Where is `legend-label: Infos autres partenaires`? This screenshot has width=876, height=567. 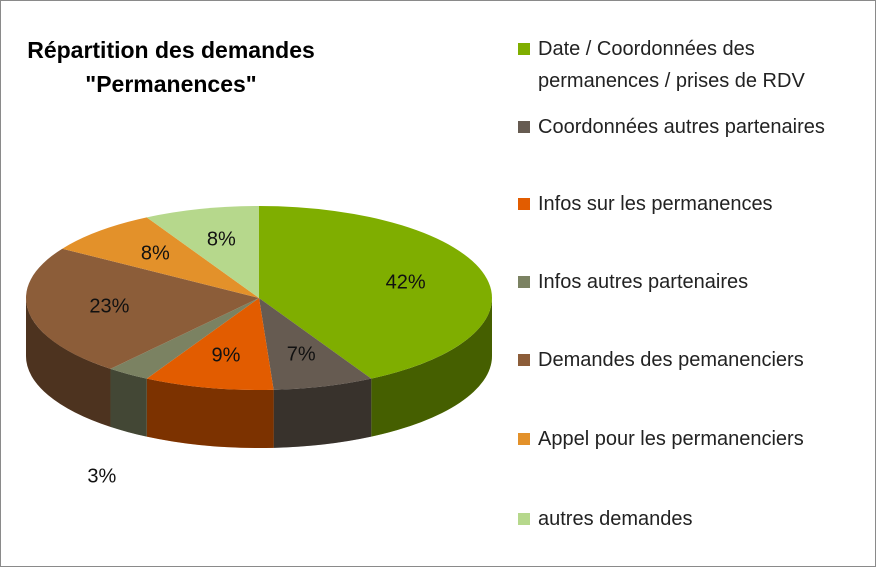 legend-label: Infos autres partenaires is located at coordinates (643, 282).